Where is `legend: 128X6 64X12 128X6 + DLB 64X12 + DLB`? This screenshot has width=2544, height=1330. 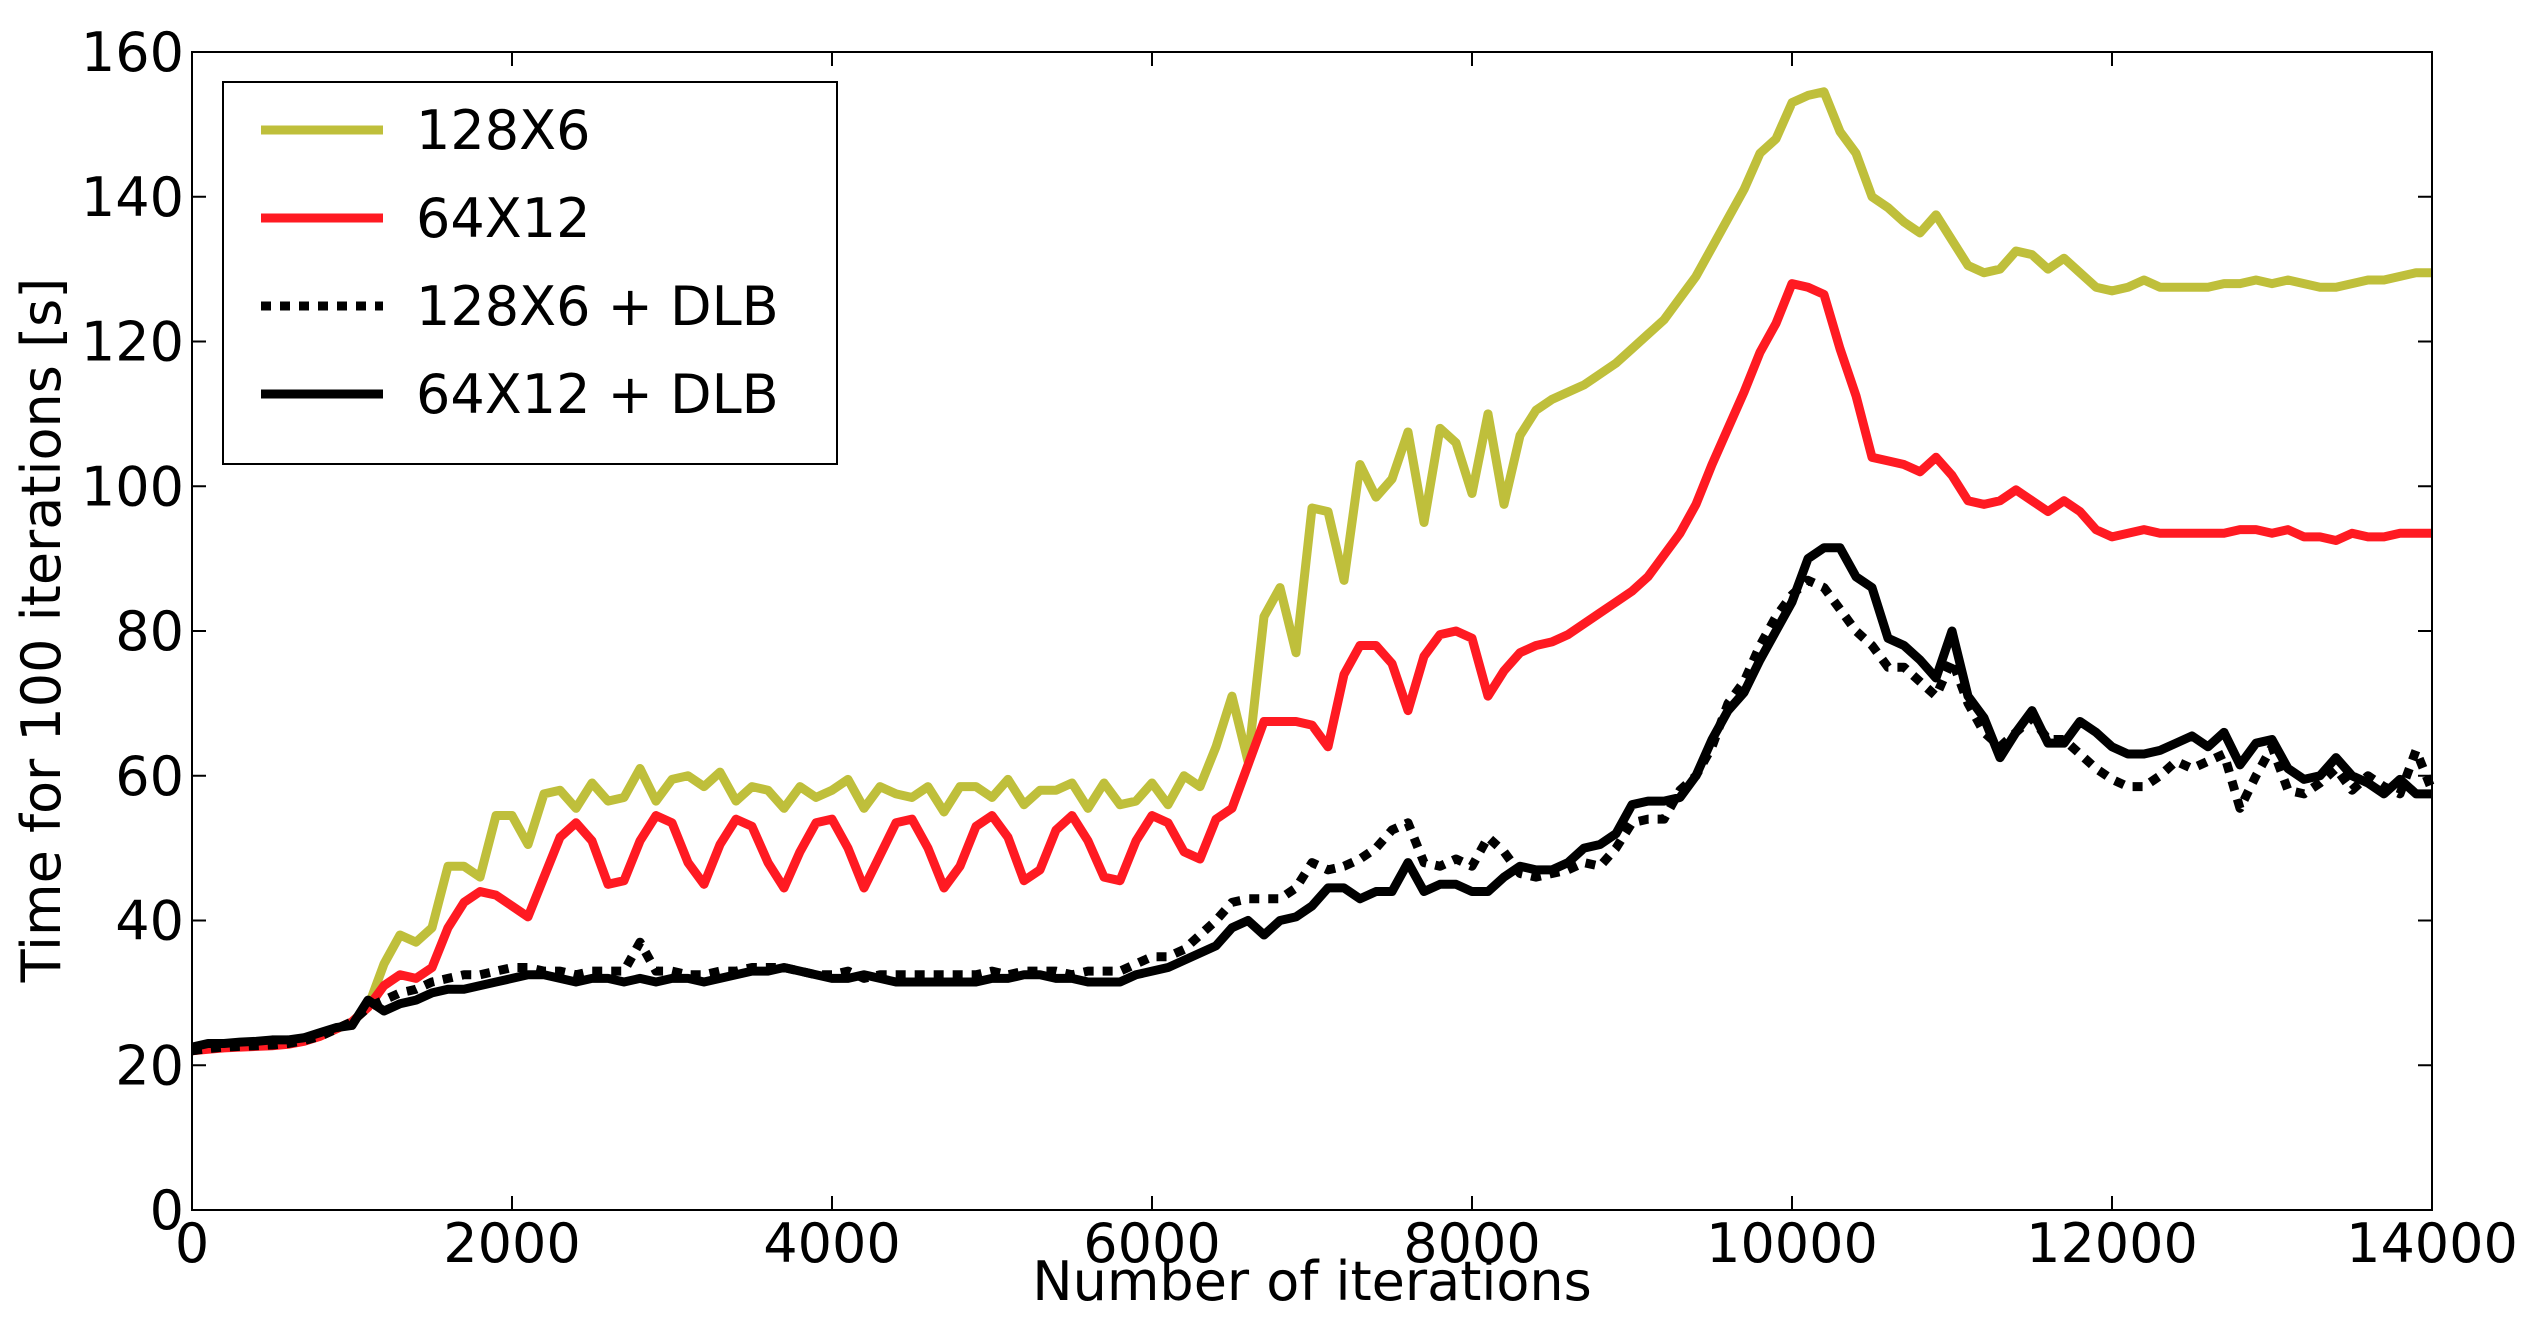 legend: 128X6 64X12 128X6 + DLB 64X12 + DLB is located at coordinates (530, 273).